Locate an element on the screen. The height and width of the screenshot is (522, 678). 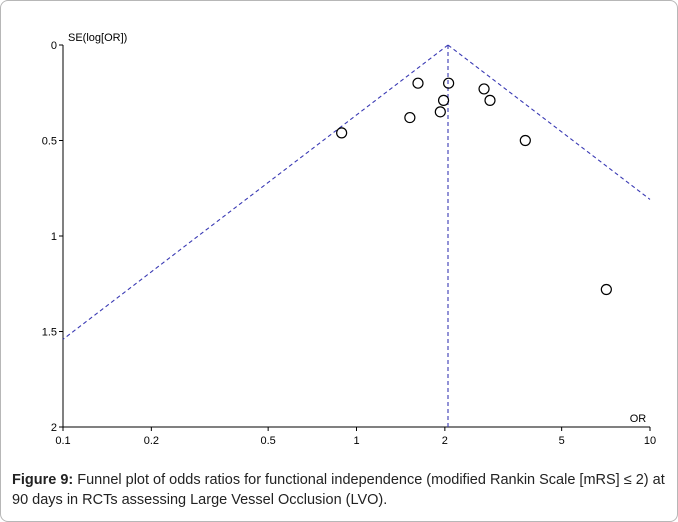
y-axis-label: SE(log[OR]) is located at coordinates (97, 38).